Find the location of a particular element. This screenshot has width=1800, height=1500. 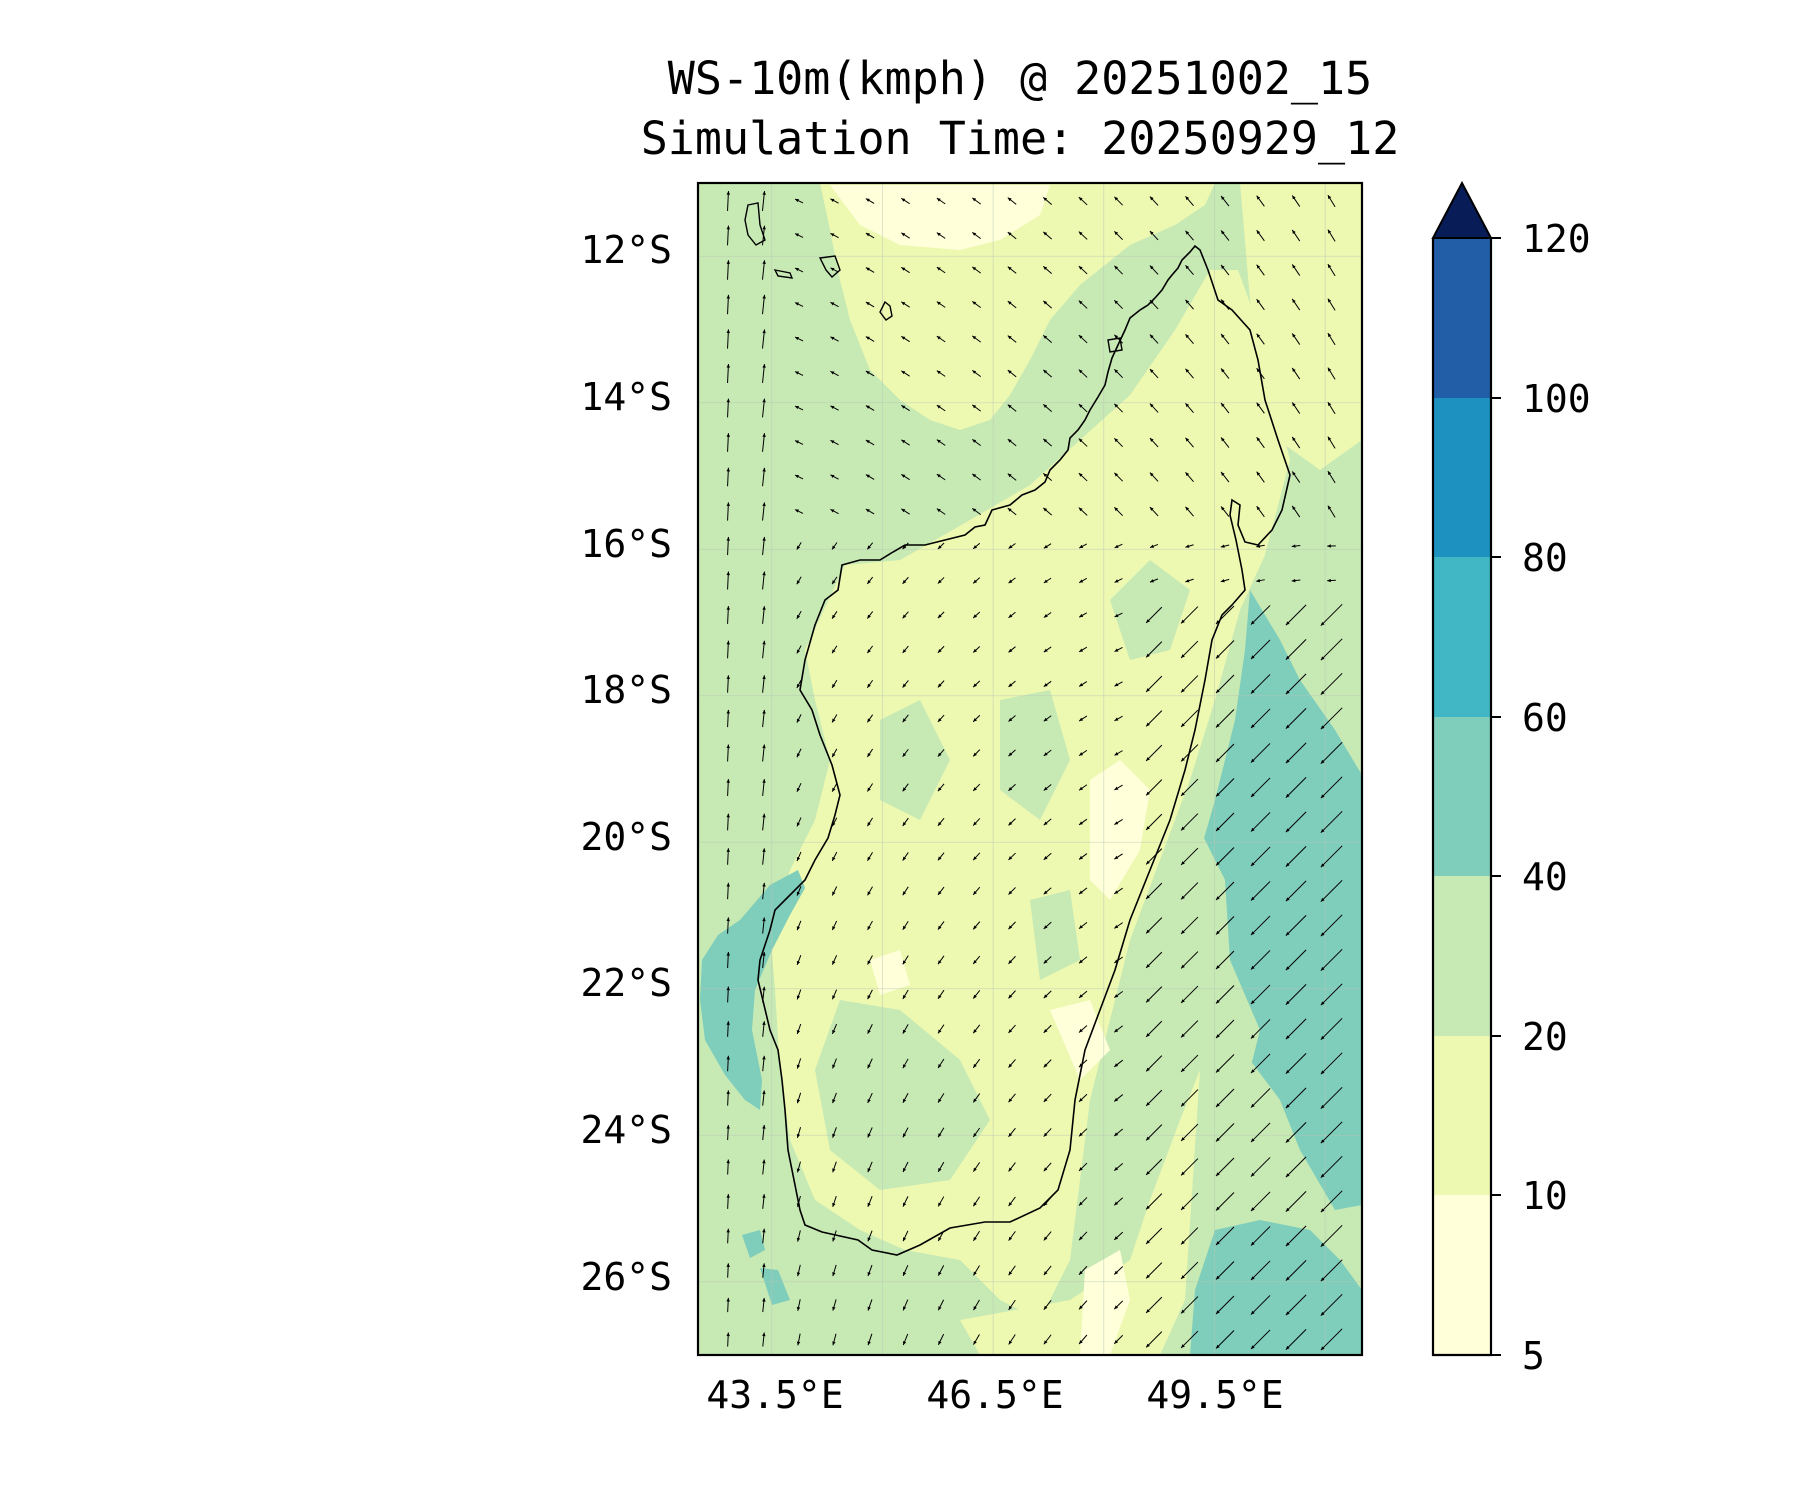

colorbar-frame is located at coordinates (1462, 797).